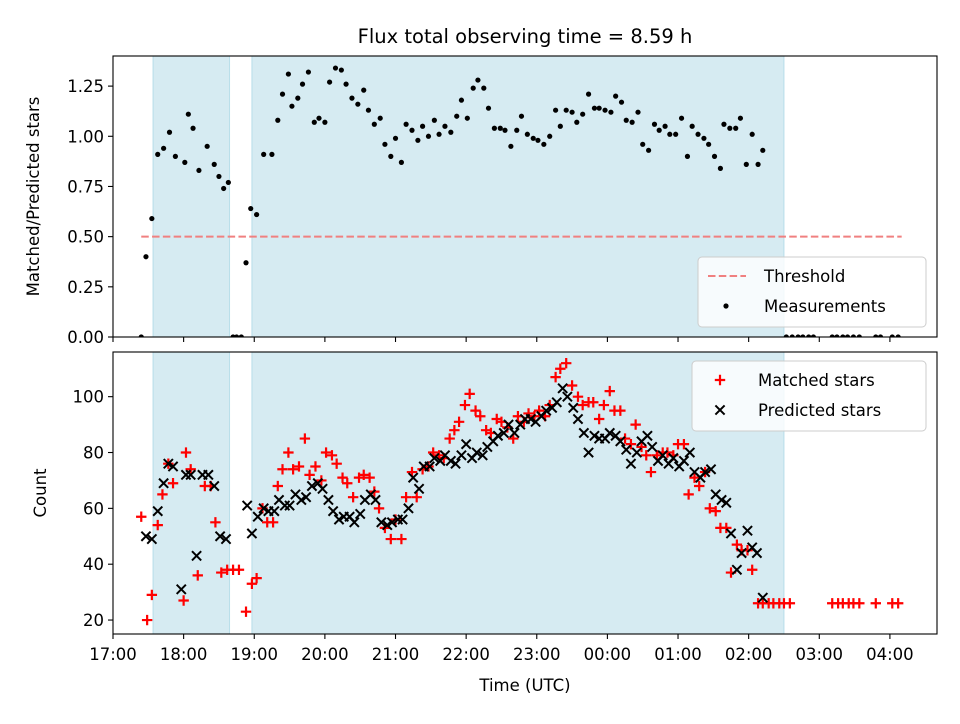  Describe the element at coordinates (89, 397) in the screenshot. I see `y-tick-label: 100` at that location.